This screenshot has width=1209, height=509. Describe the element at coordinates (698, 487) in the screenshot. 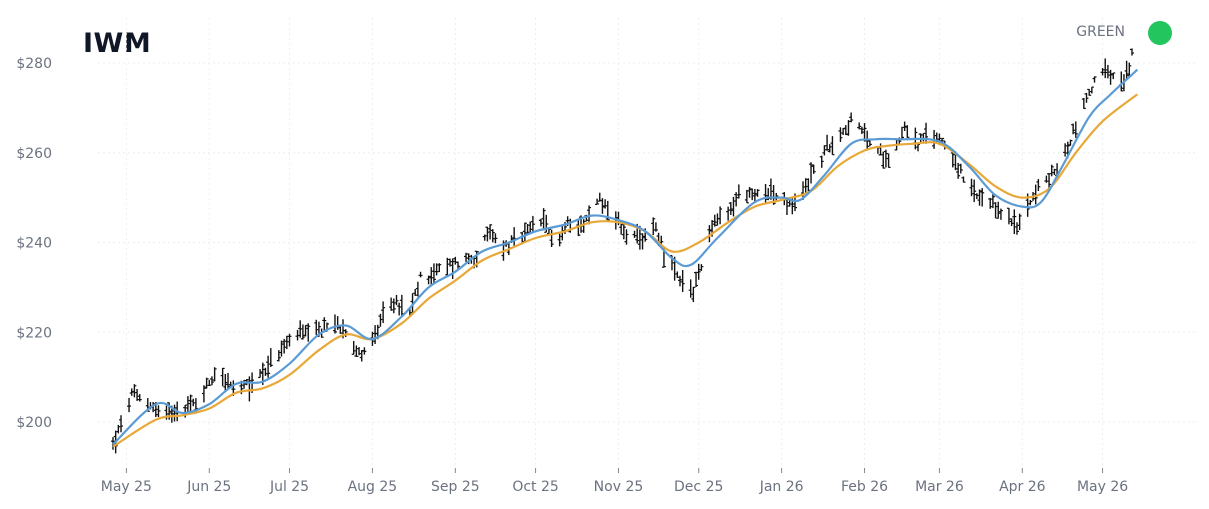

I see `x-tick-label: Dec 25` at that location.